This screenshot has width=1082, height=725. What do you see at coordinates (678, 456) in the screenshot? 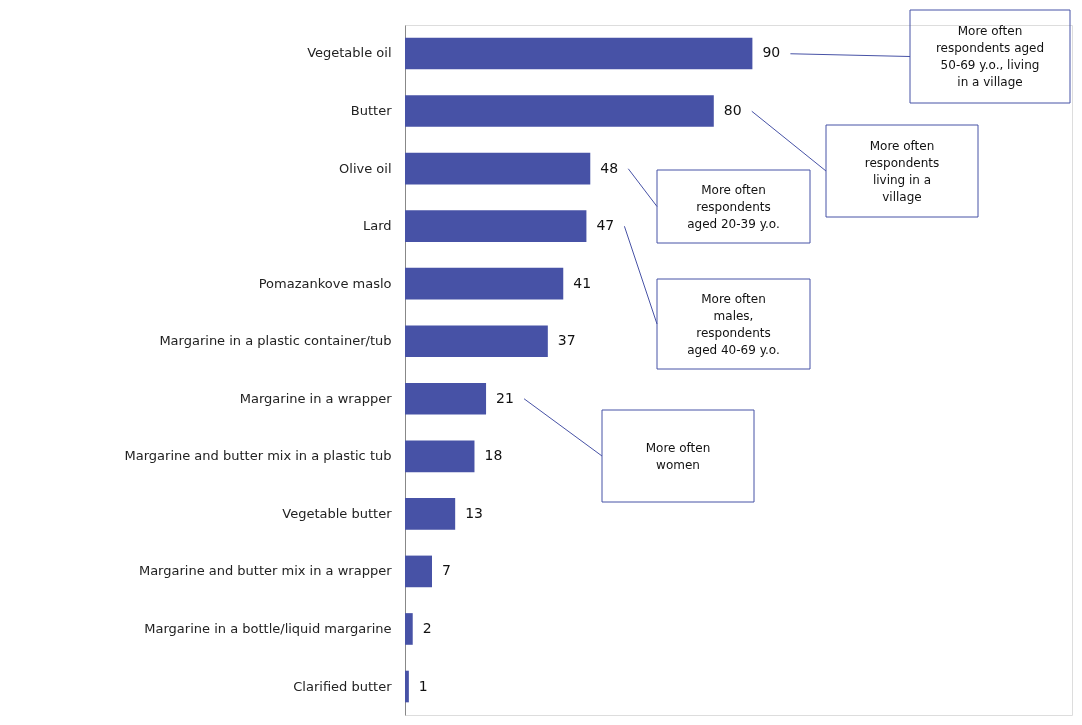
I see `annotation: More often women` at bounding box center [678, 456].